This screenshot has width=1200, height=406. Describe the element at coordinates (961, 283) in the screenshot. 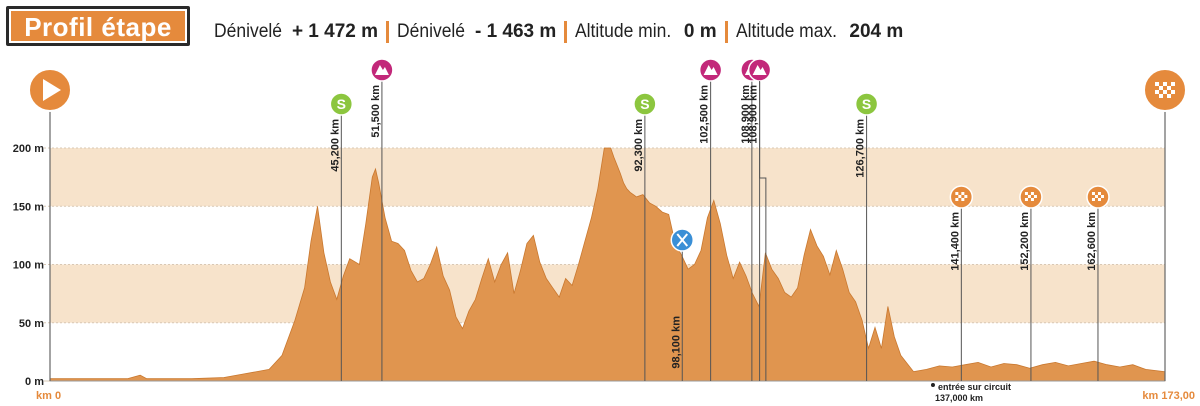

I see `marker-lap: 141,400 km` at that location.